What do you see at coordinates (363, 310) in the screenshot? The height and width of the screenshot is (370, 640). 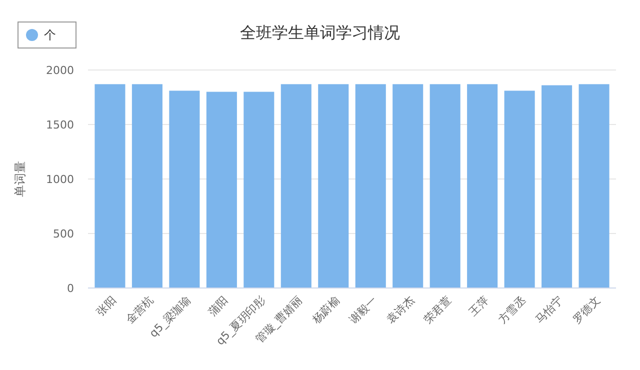 I see `x-tick-label: 谢毅一` at bounding box center [363, 310].